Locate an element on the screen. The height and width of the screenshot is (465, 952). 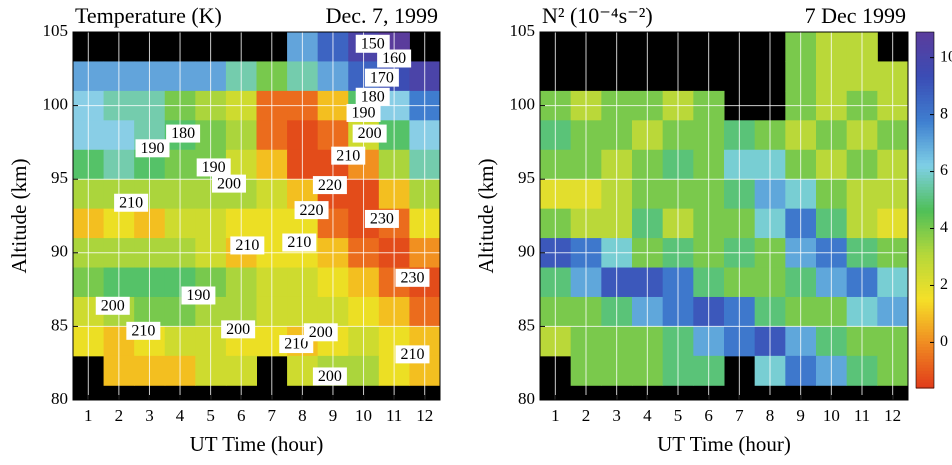
contour-label: 230 is located at coordinates (412, 277).